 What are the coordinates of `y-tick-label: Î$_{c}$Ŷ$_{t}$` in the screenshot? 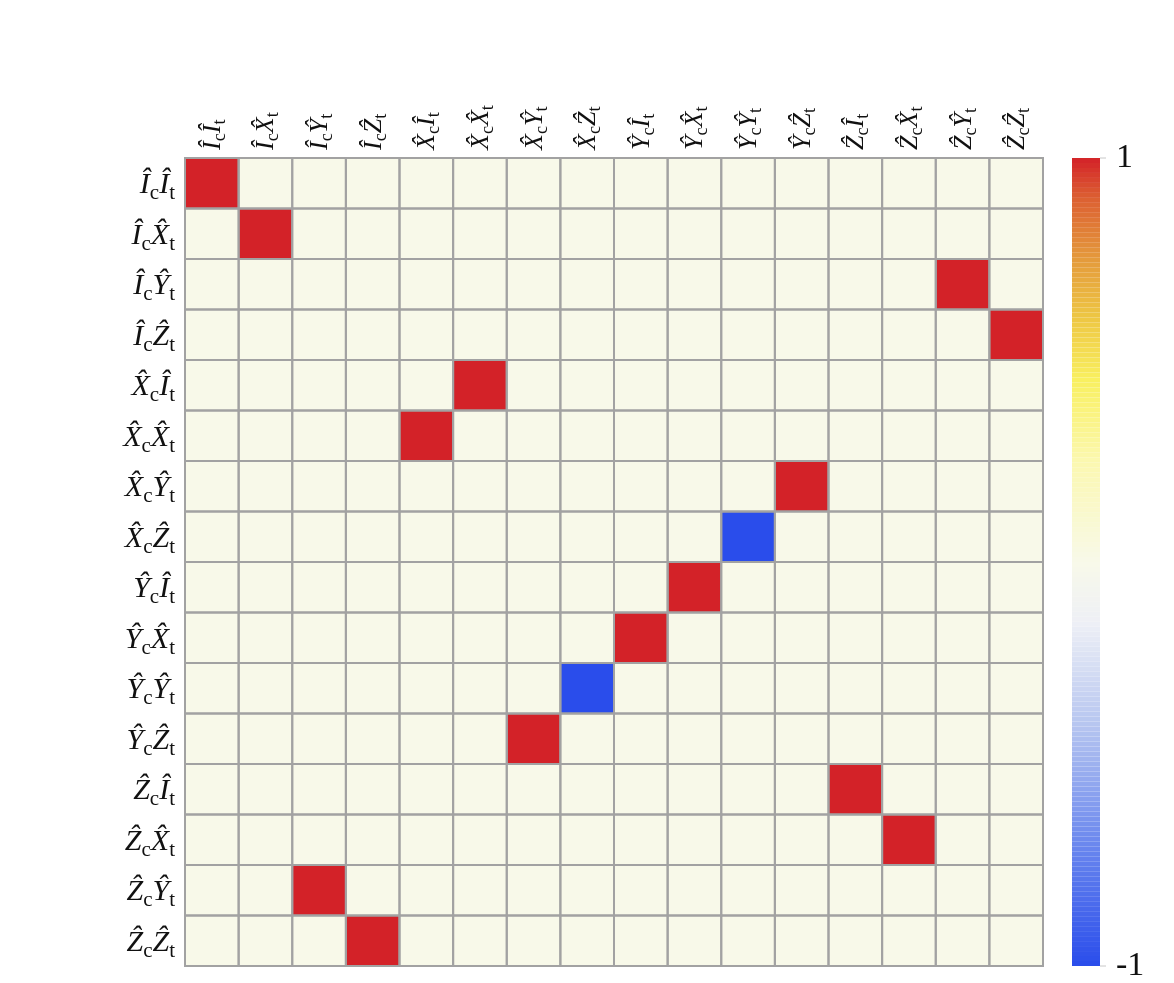 It's located at (154, 286).